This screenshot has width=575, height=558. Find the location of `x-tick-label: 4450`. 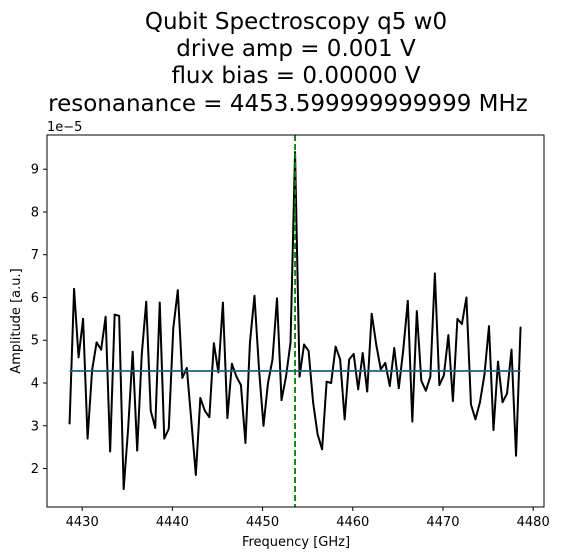

x-tick-label: 4450 is located at coordinates (262, 522).